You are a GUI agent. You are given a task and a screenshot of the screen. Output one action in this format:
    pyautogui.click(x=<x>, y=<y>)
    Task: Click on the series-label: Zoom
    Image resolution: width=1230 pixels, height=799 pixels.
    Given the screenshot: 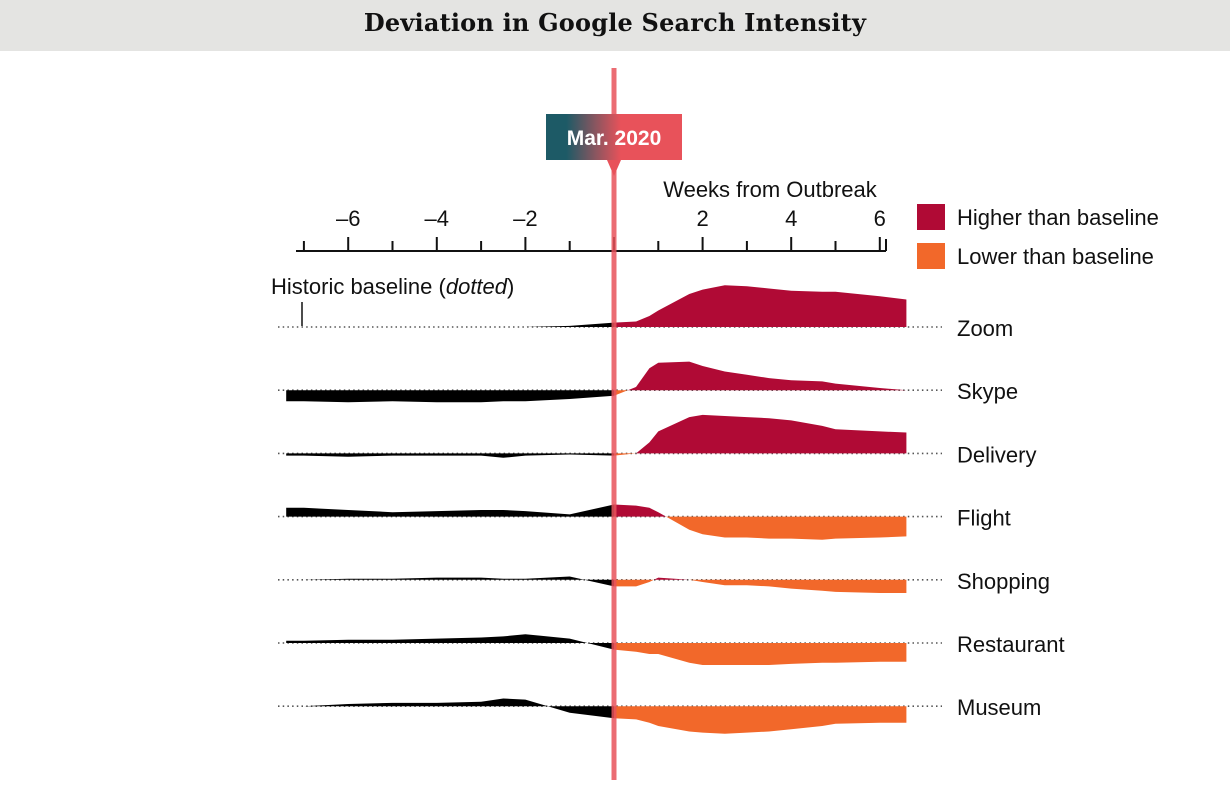 What is the action you would take?
    pyautogui.click(x=985, y=328)
    